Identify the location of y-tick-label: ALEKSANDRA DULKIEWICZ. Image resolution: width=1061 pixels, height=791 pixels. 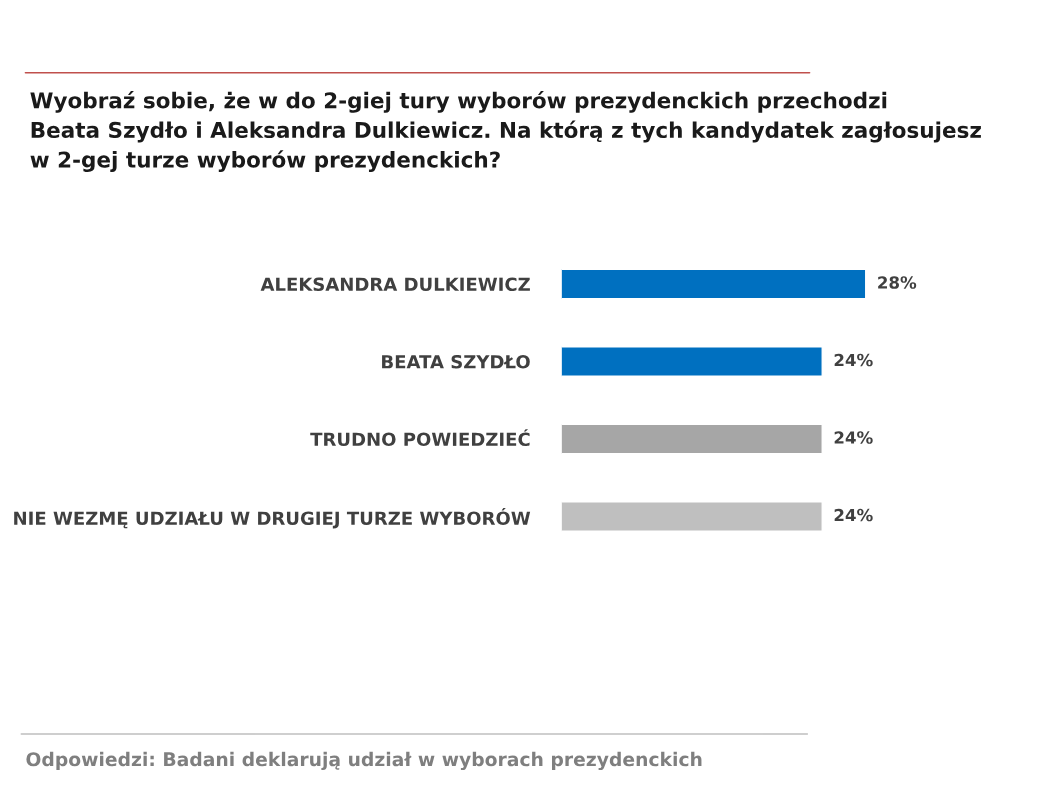
(395, 284).